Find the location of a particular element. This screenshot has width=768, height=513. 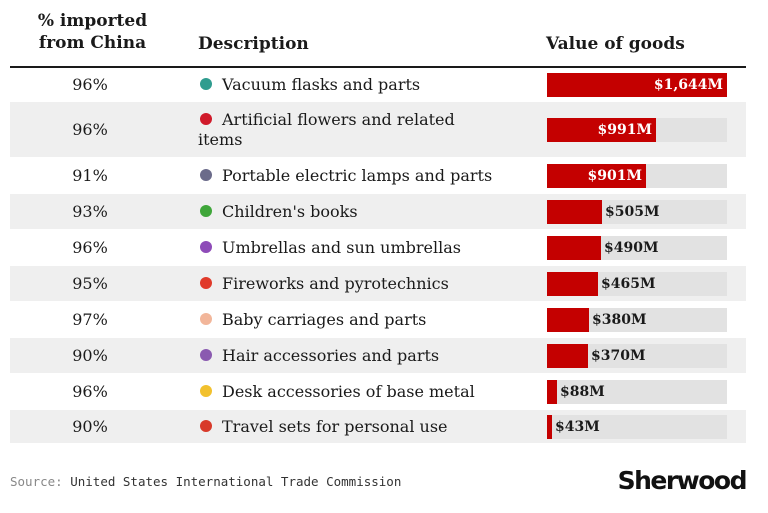

umbrella-icon is located at coordinates (206, 247).